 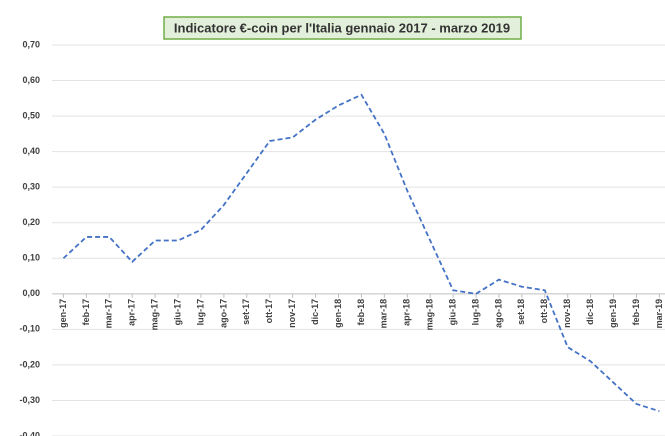 What do you see at coordinates (29, 364) in the screenshot?
I see `y-tick-label: -0,20` at bounding box center [29, 364].